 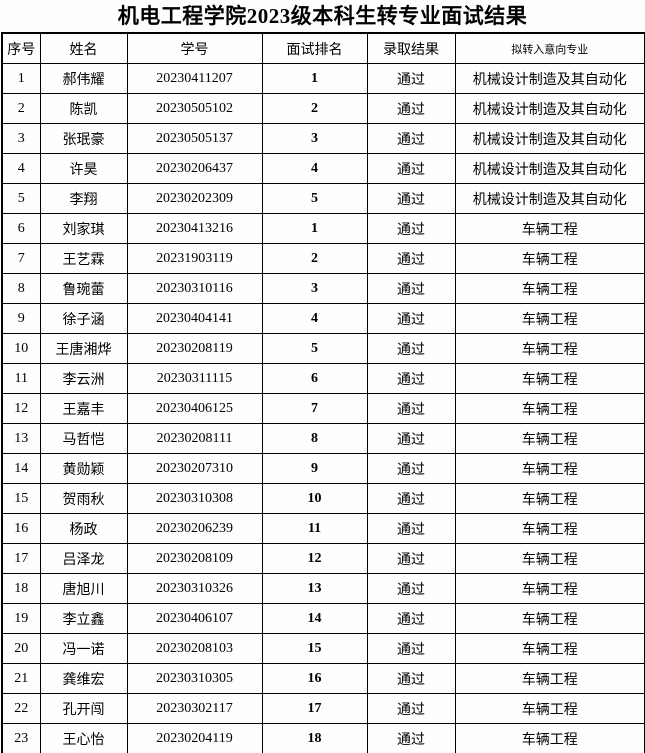 What do you see at coordinates (194, 498) in the screenshot?
I see `cell-student-id: 20230310308` at bounding box center [194, 498].